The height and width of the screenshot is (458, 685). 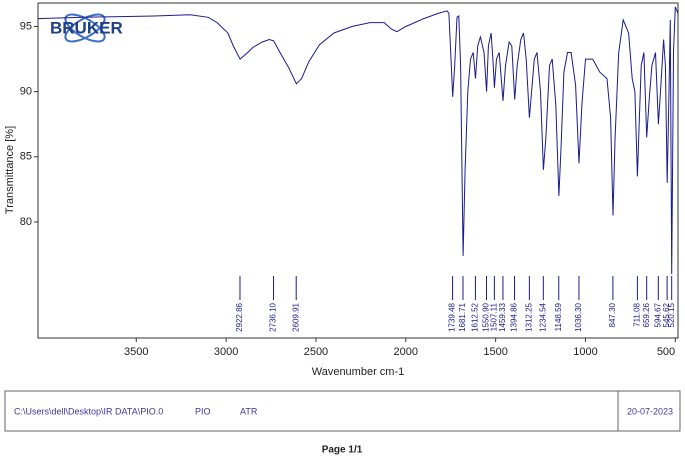 What do you see at coordinates (406, 352) in the screenshot?
I see `x-tick-label: 2000` at bounding box center [406, 352].